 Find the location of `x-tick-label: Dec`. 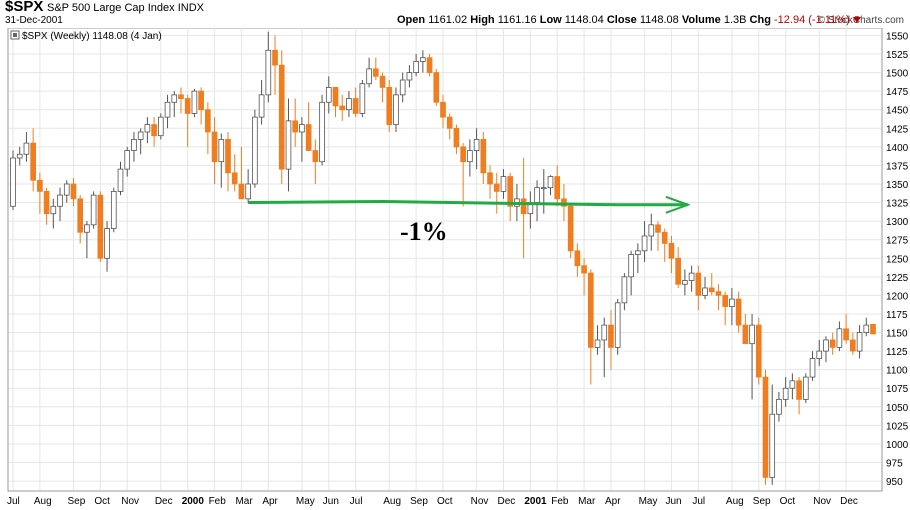

x-tick-label: Dec is located at coordinates (506, 501).